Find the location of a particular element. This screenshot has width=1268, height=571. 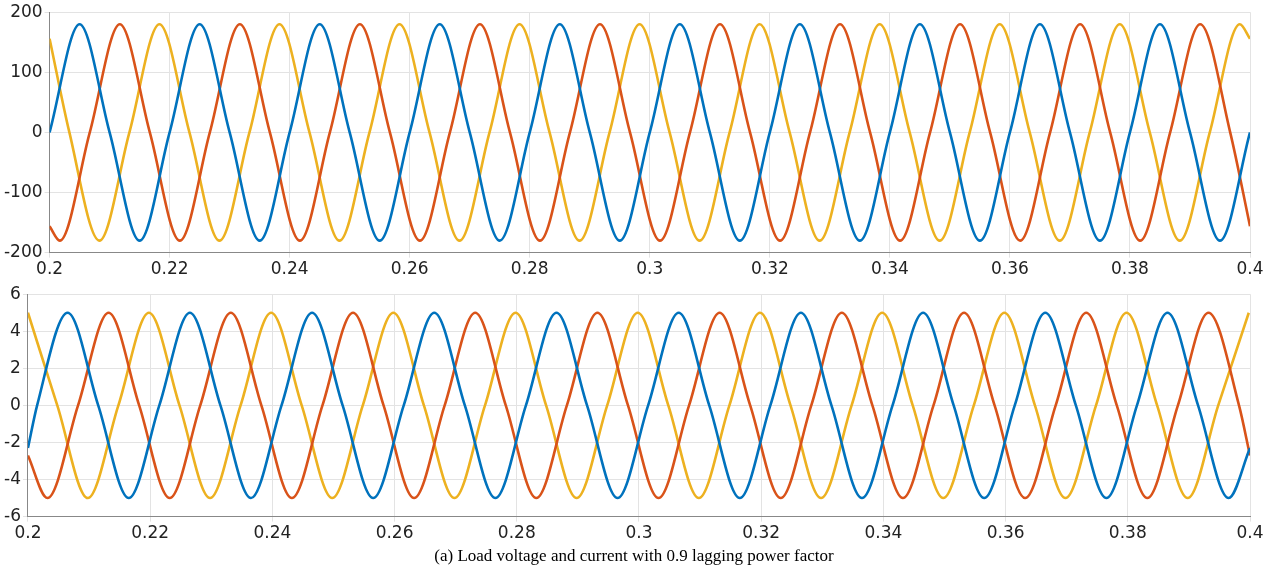

y-tick-label: -4 is located at coordinates (12, 477).